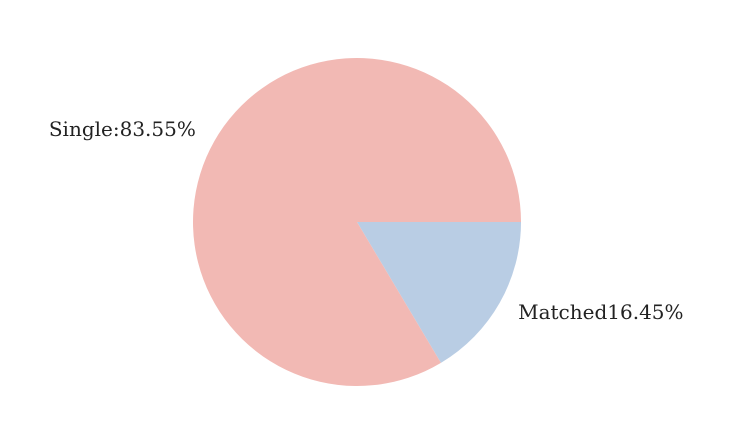  I want to click on pie-slice, so click(439, 292).